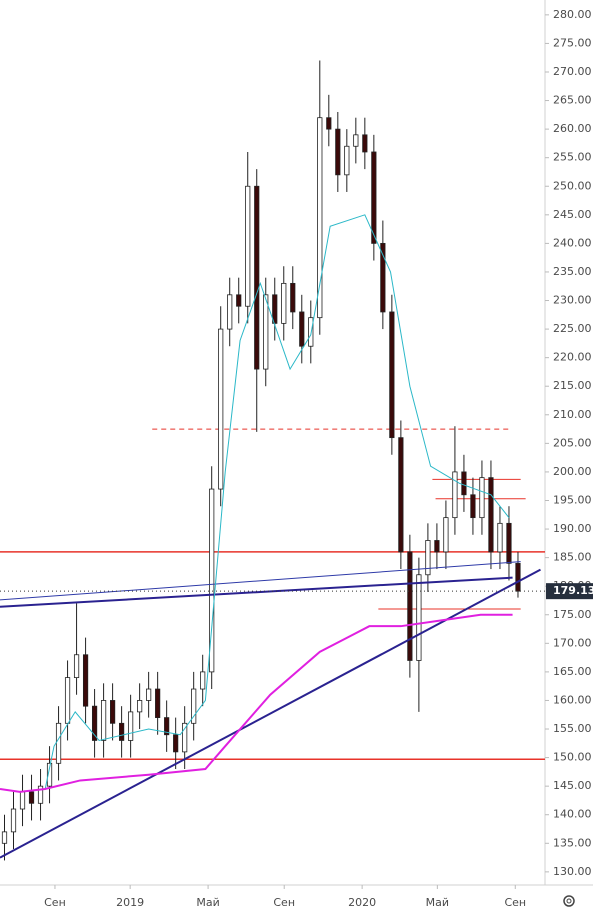 This screenshot has height=912, width=593. I want to click on y-tick-label: 260.00, so click(572, 128).